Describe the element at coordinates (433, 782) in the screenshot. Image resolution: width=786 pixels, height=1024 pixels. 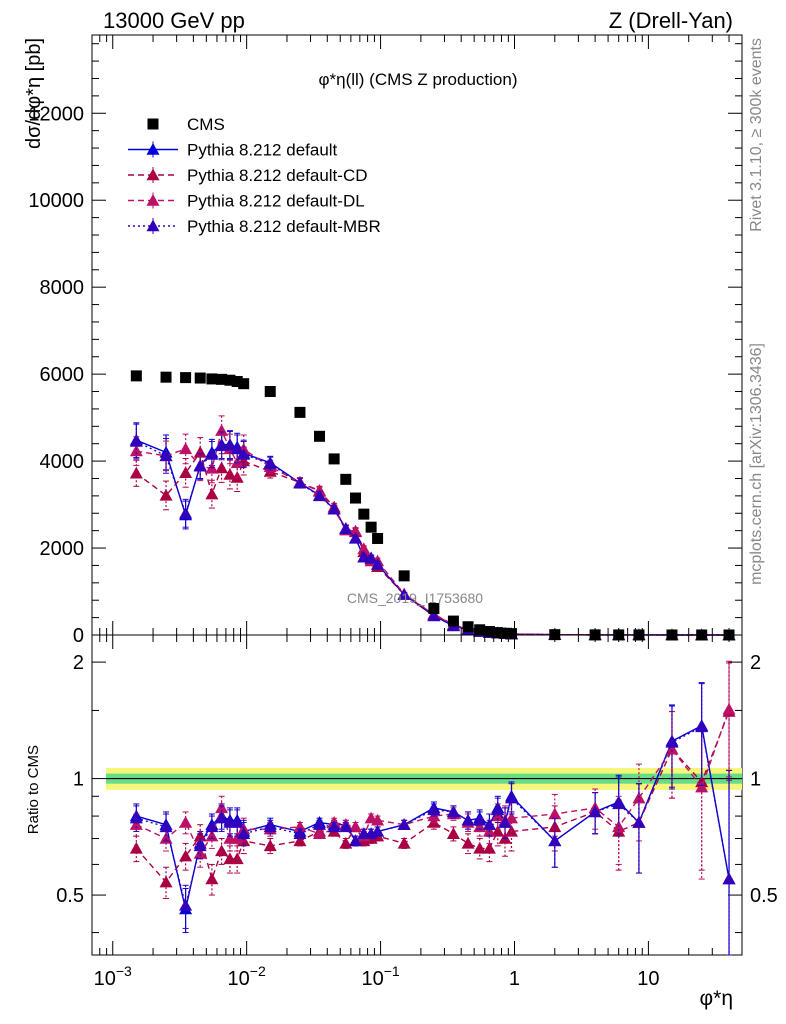
I see `ratio-series-line` at that location.